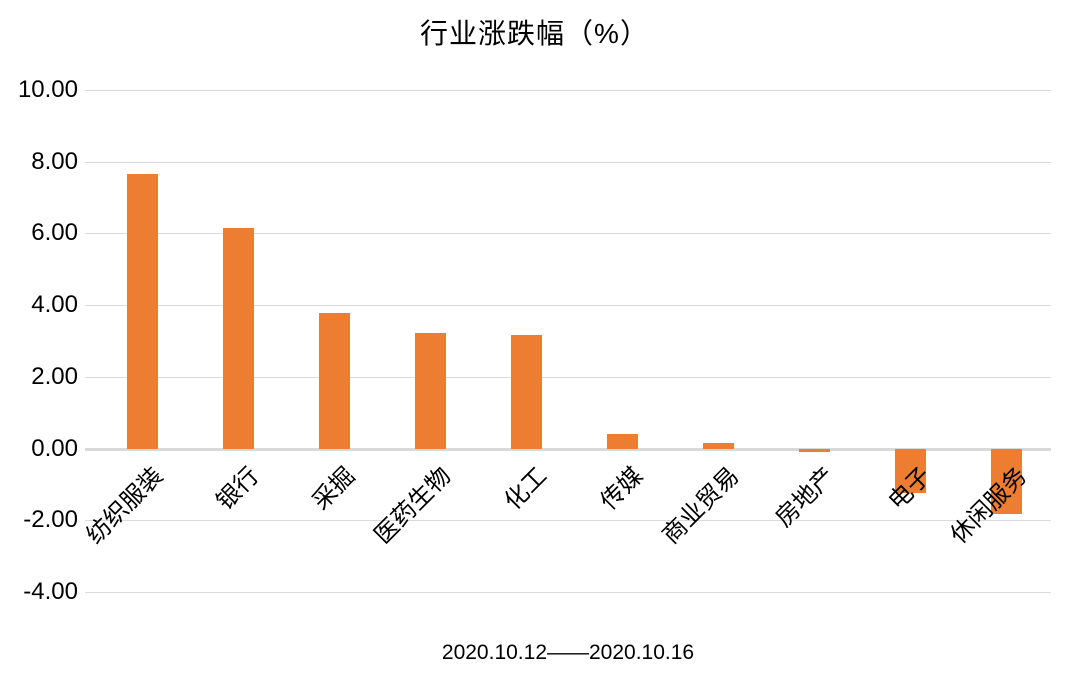 Image resolution: width=1069 pixels, height=687 pixels. I want to click on date-range-caption: 2020.10.12——2020.10.16, so click(568, 652).